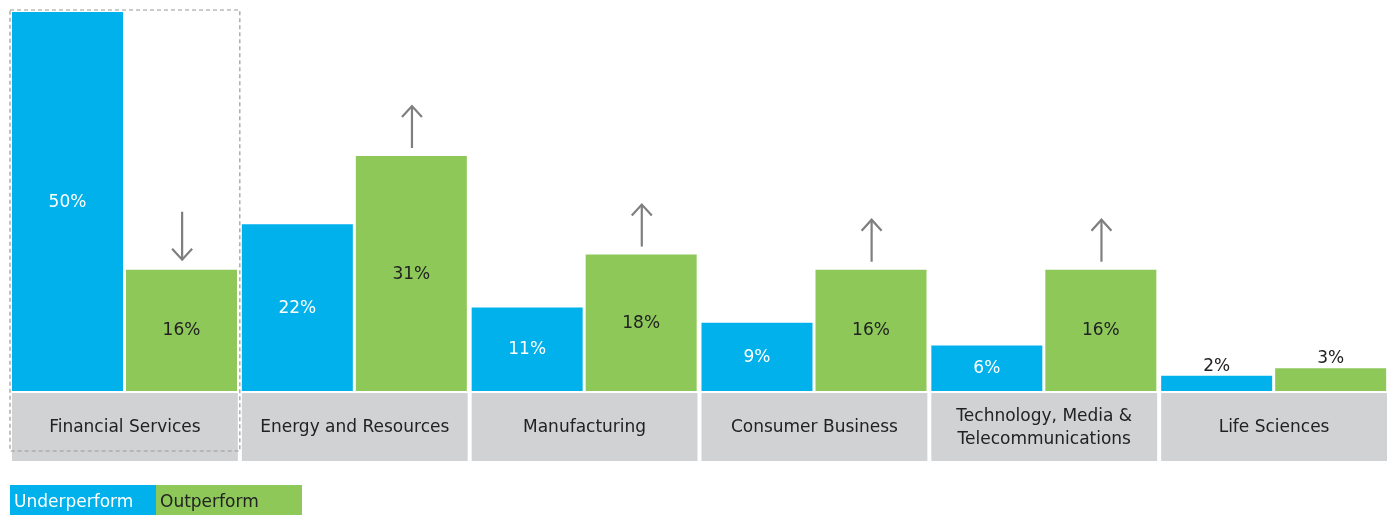  What do you see at coordinates (757, 355) in the screenshot?
I see `data-label: 9%` at bounding box center [757, 355].